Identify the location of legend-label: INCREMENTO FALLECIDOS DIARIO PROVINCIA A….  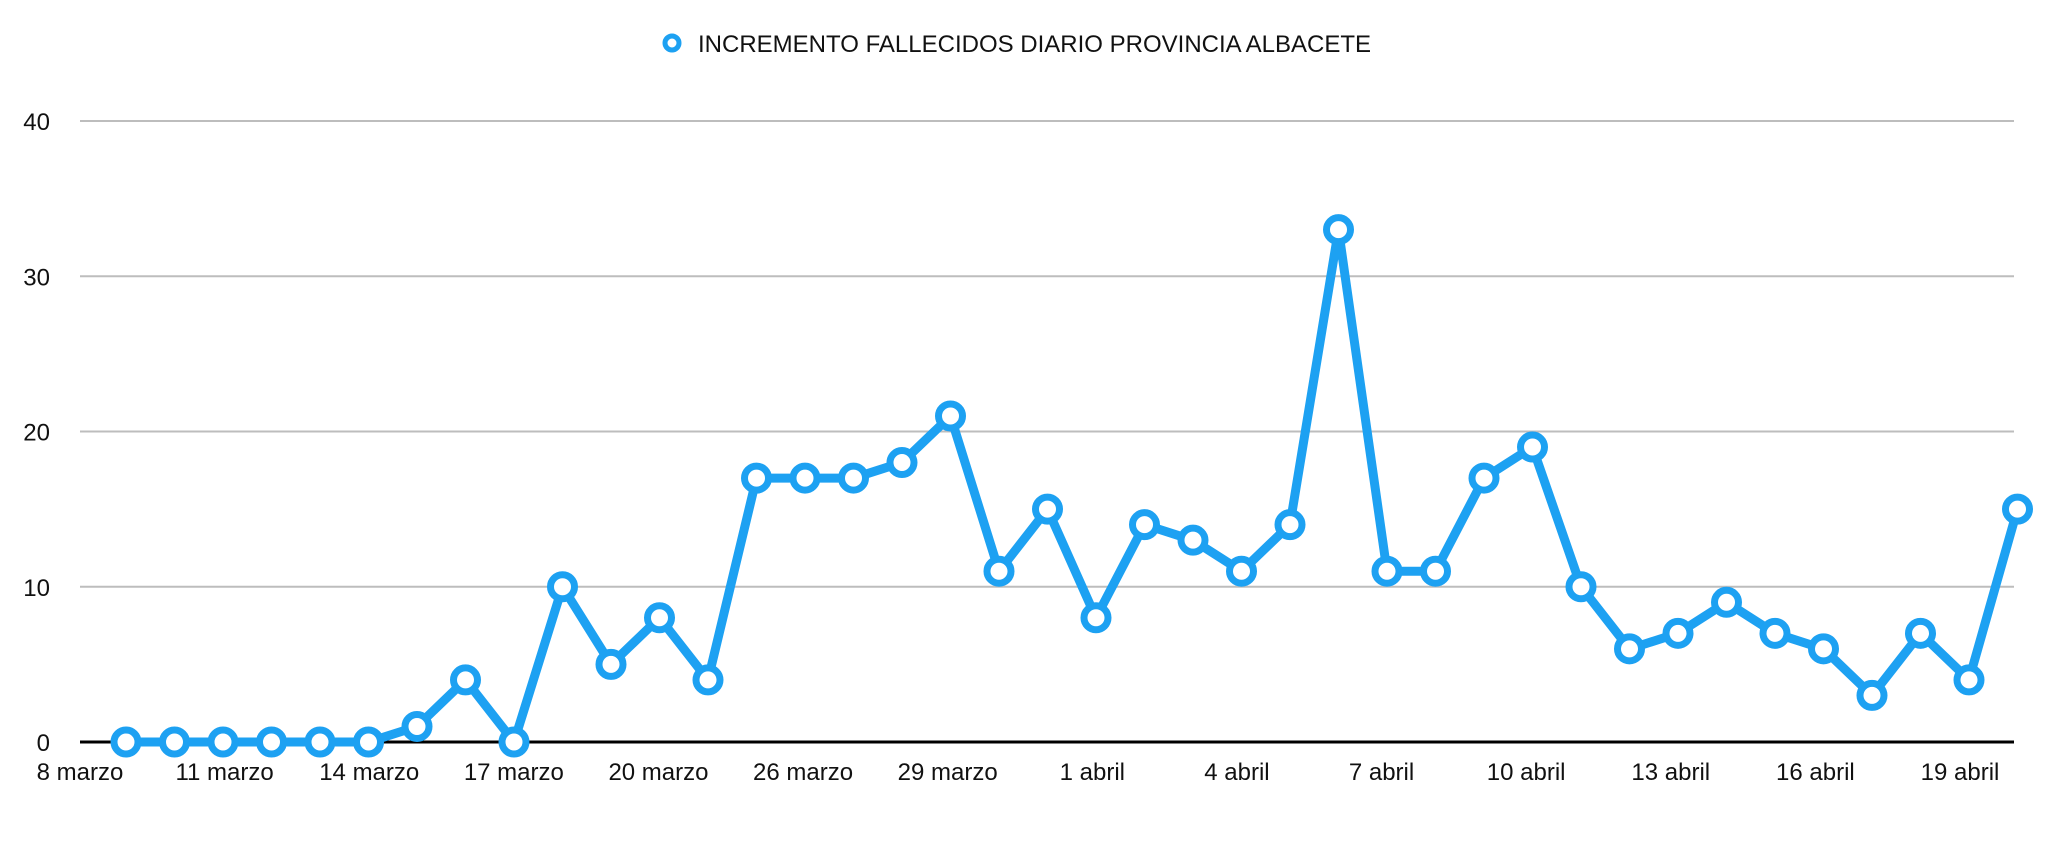
(1034, 44).